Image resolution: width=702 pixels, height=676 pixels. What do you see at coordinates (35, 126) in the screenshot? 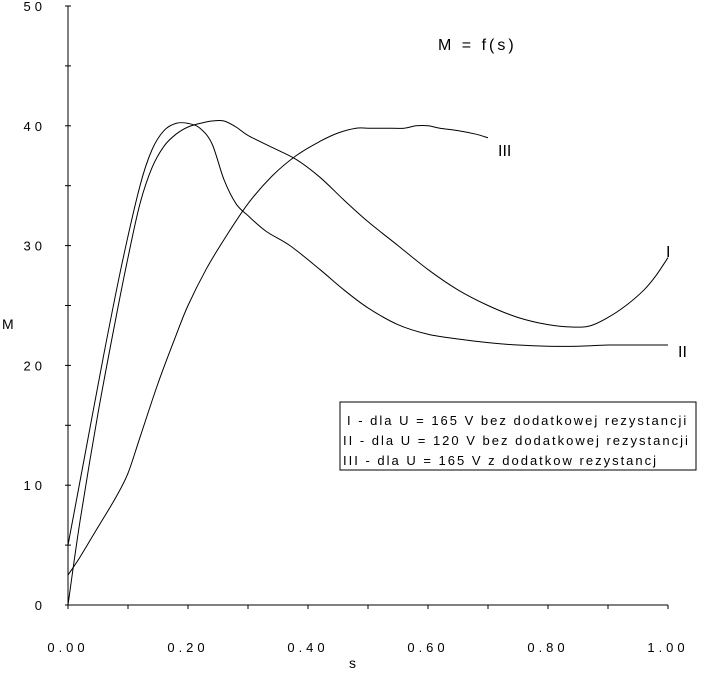
I see `y-tick-label: 40` at bounding box center [35, 126].